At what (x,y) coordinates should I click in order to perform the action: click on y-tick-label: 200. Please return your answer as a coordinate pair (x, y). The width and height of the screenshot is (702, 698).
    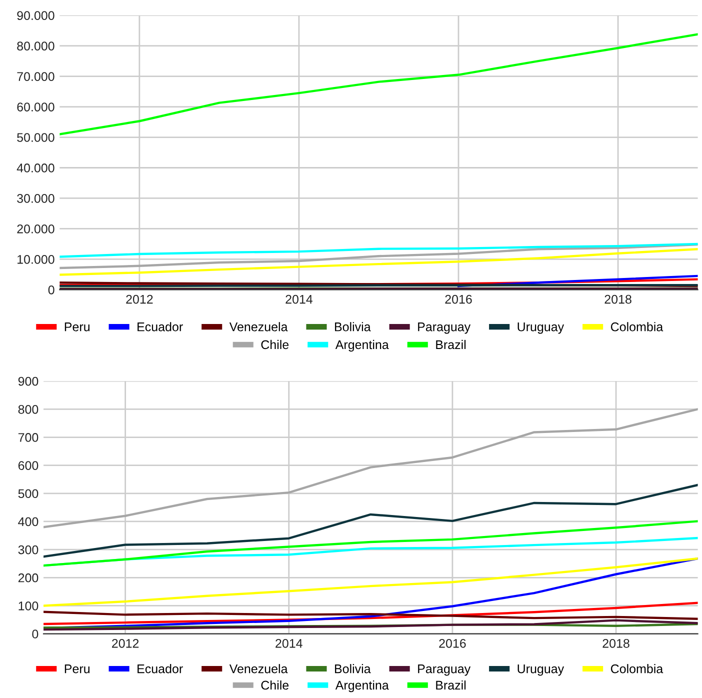
    Looking at the image, I should click on (28, 577).